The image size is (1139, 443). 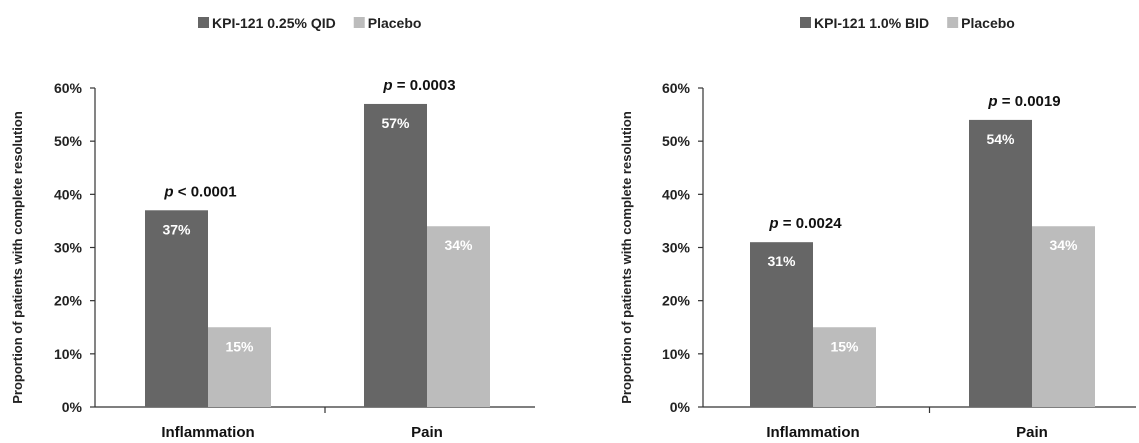 What do you see at coordinates (199, 191) in the screenshot?
I see `p-value-annotation: p < 0.0001` at bounding box center [199, 191].